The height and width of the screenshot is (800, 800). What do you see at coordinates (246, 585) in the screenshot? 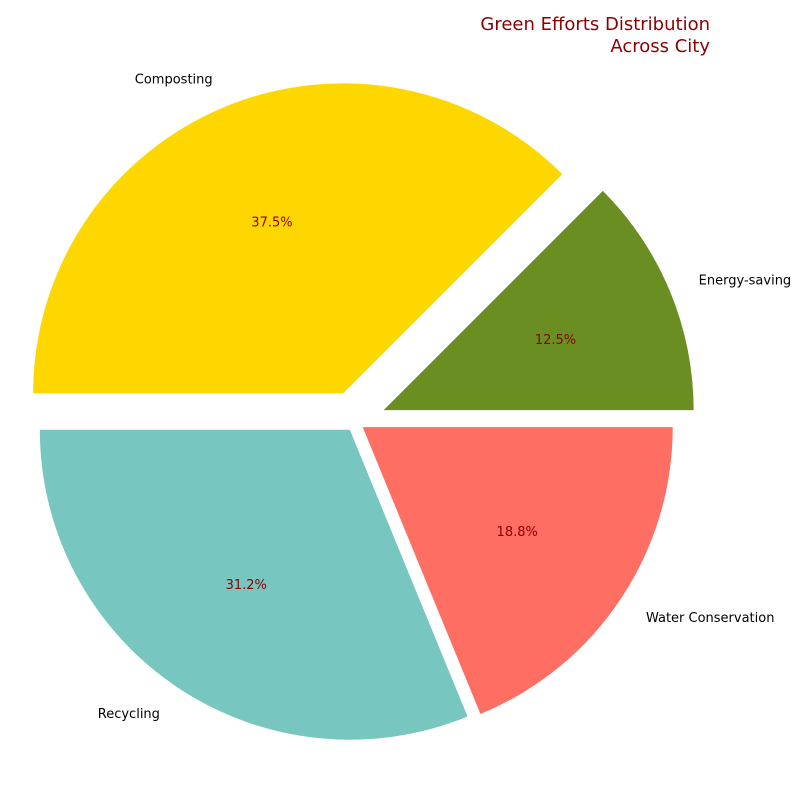
I see `slice-percent-recycling: 31.2%` at bounding box center [246, 585].